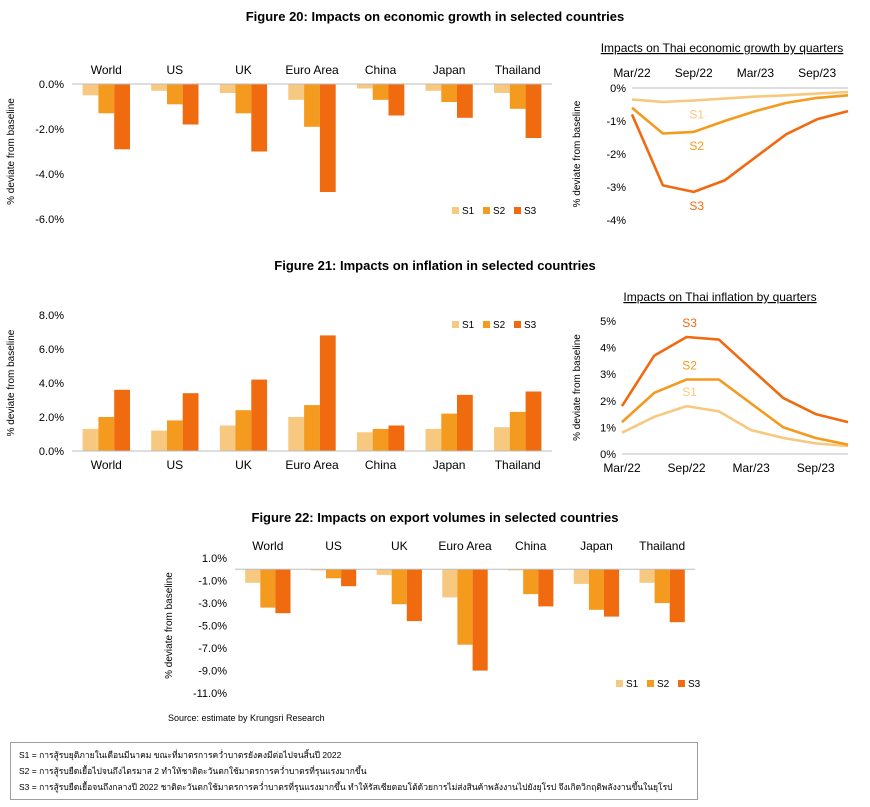 The width and height of the screenshot is (870, 807). I want to click on inflation-category-label: World, so click(106, 465).